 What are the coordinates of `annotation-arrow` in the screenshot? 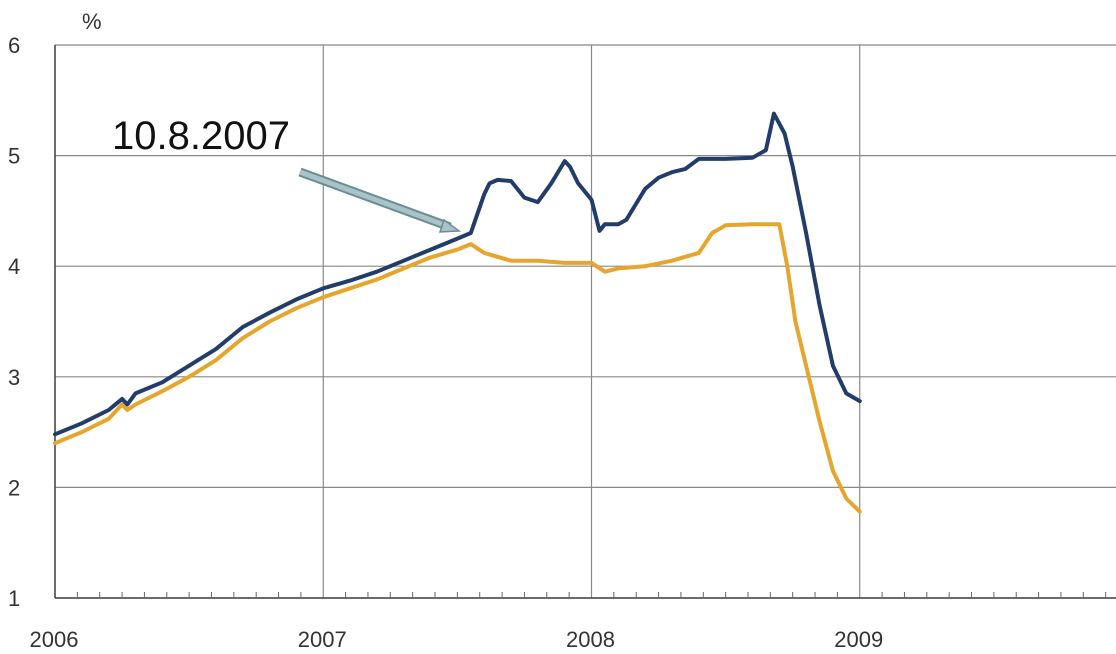 It's located at (380, 200).